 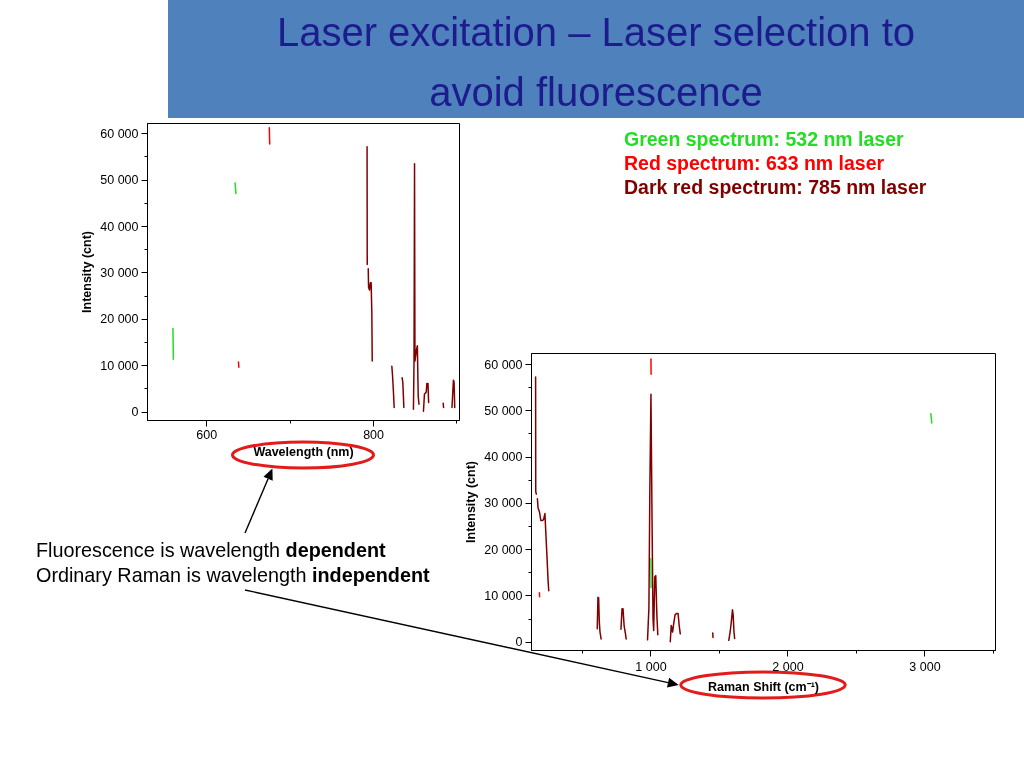 I want to click on x-tick-label: 800, so click(x=374, y=434).